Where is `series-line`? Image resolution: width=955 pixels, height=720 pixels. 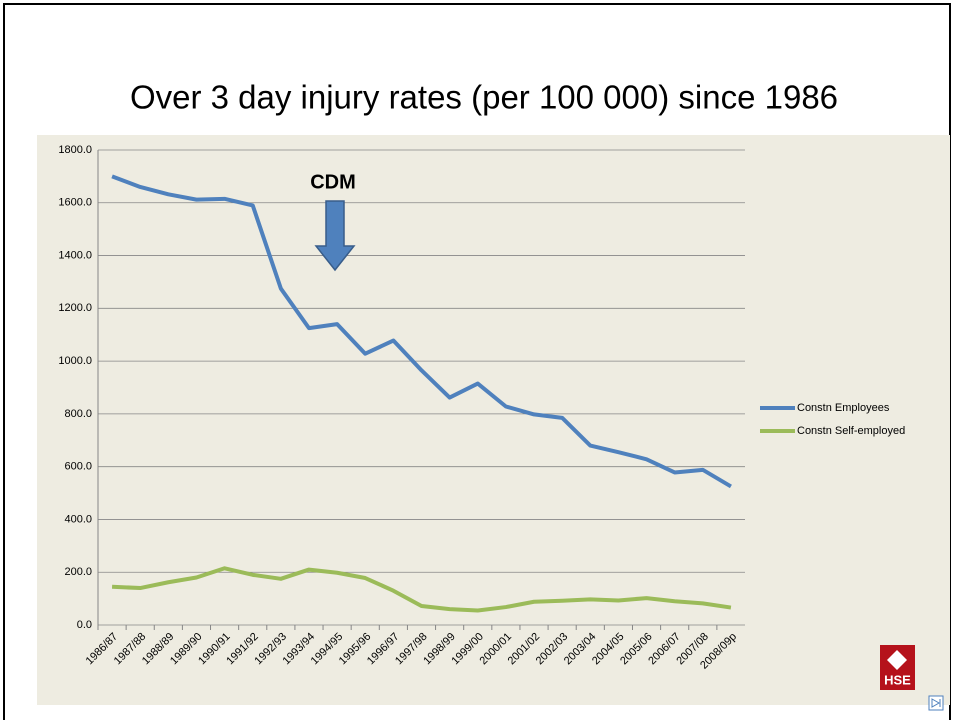 series-line is located at coordinates (421, 589).